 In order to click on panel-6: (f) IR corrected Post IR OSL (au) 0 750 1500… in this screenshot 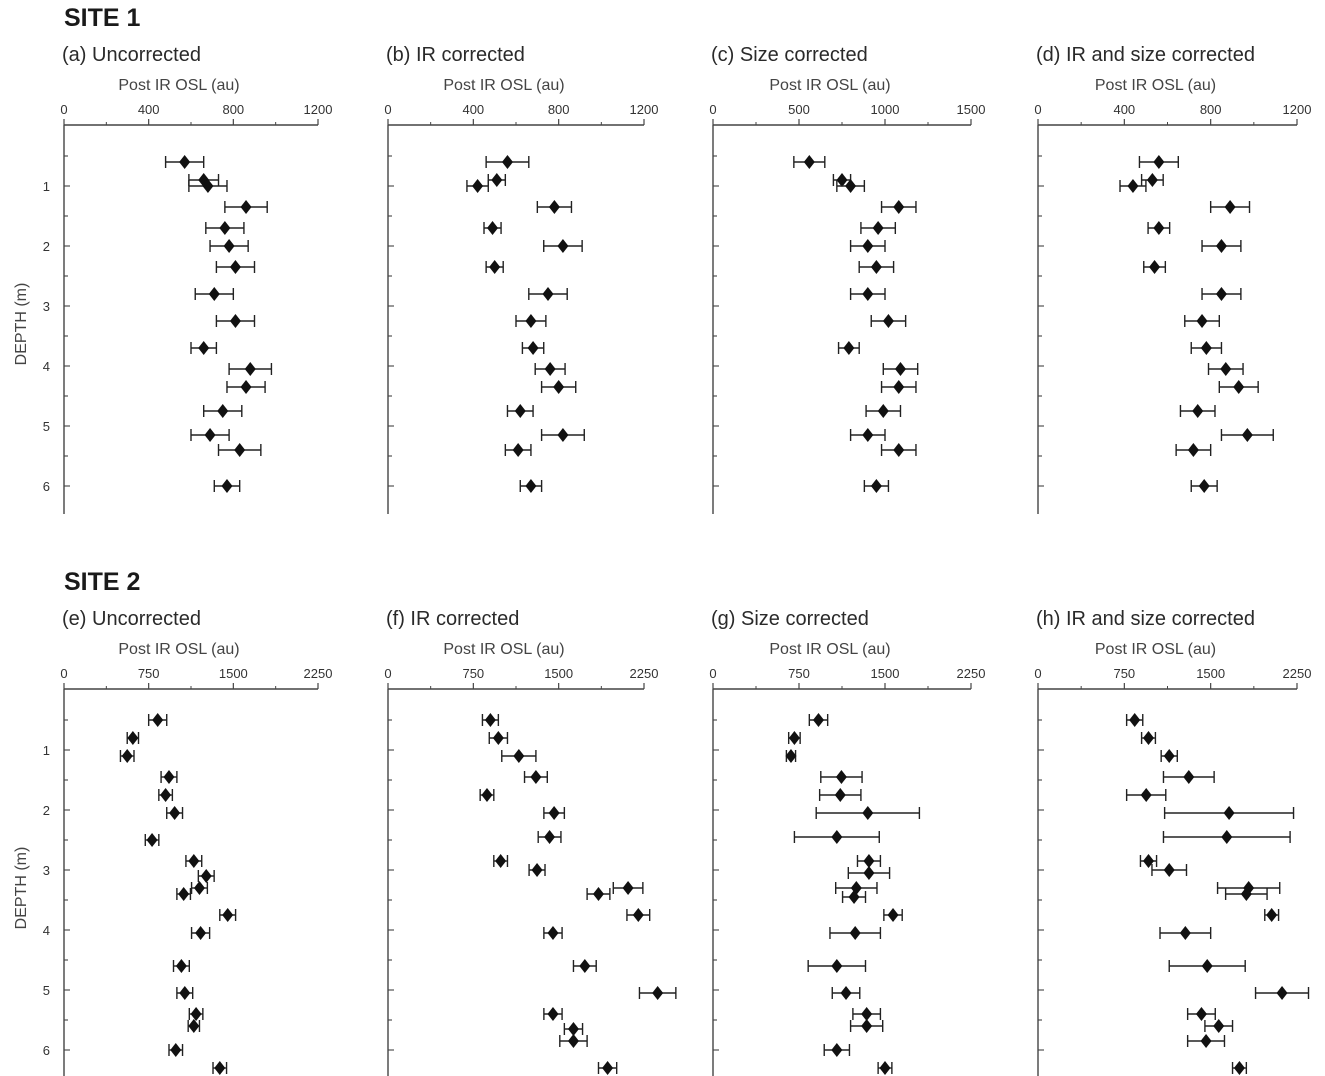, I will do `click(530, 842)`.